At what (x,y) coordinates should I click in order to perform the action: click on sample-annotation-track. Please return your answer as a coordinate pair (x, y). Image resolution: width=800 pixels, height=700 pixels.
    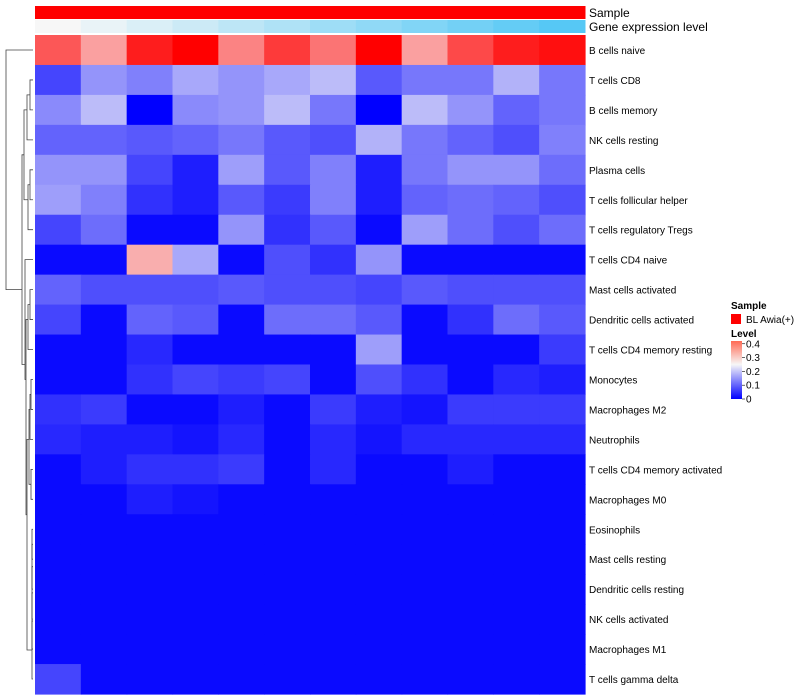
    Looking at the image, I should click on (310, 12).